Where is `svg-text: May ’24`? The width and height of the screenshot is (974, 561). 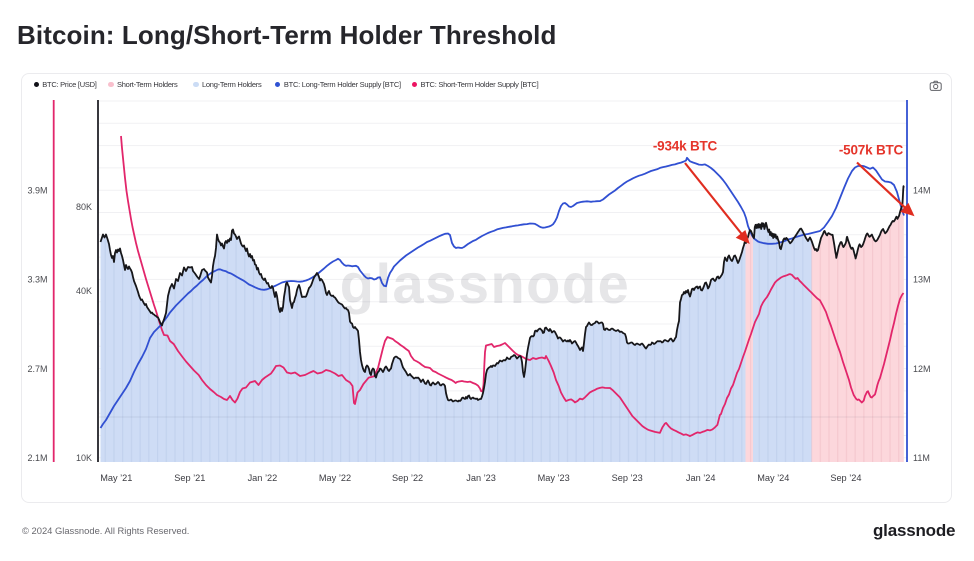
svg-text: May ’24 is located at coordinates (773, 478).